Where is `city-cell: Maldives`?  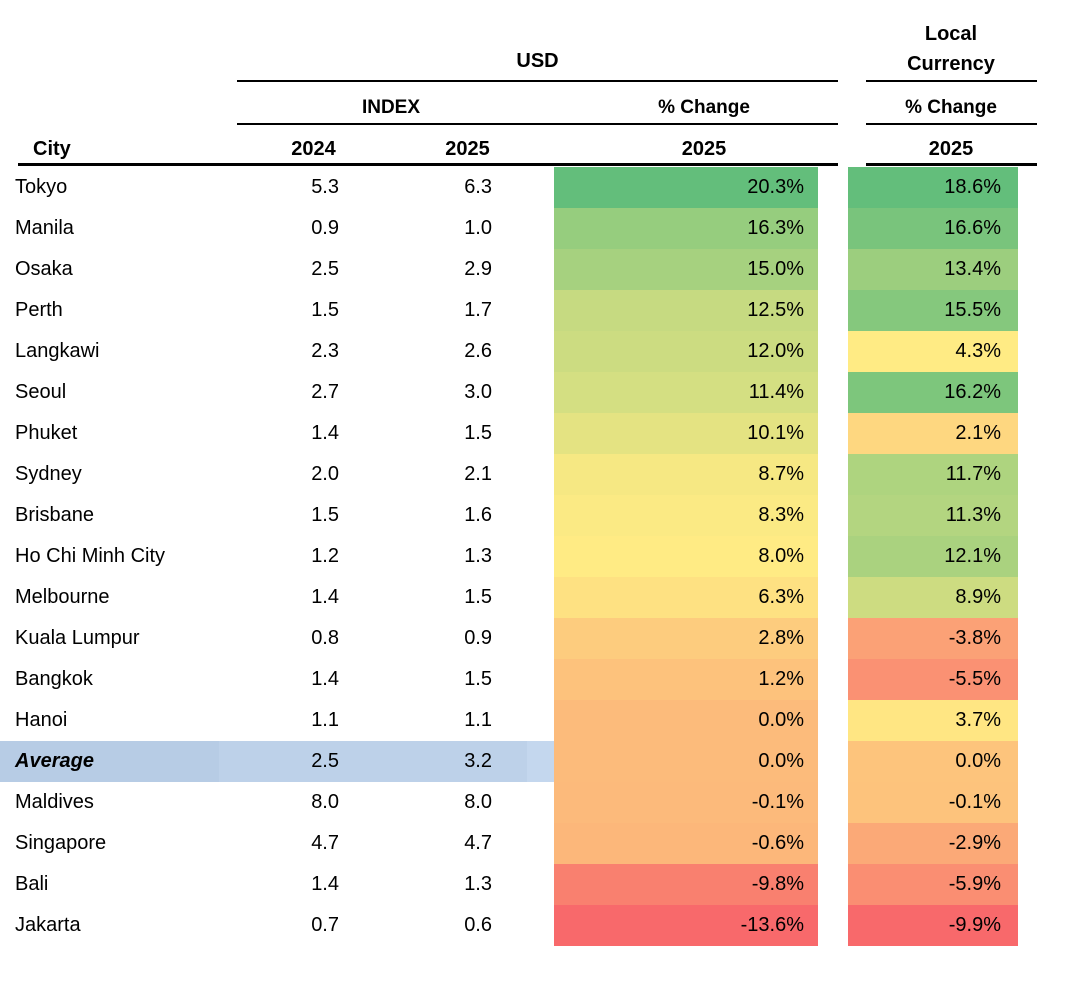 city-cell: Maldives is located at coordinates (54, 802).